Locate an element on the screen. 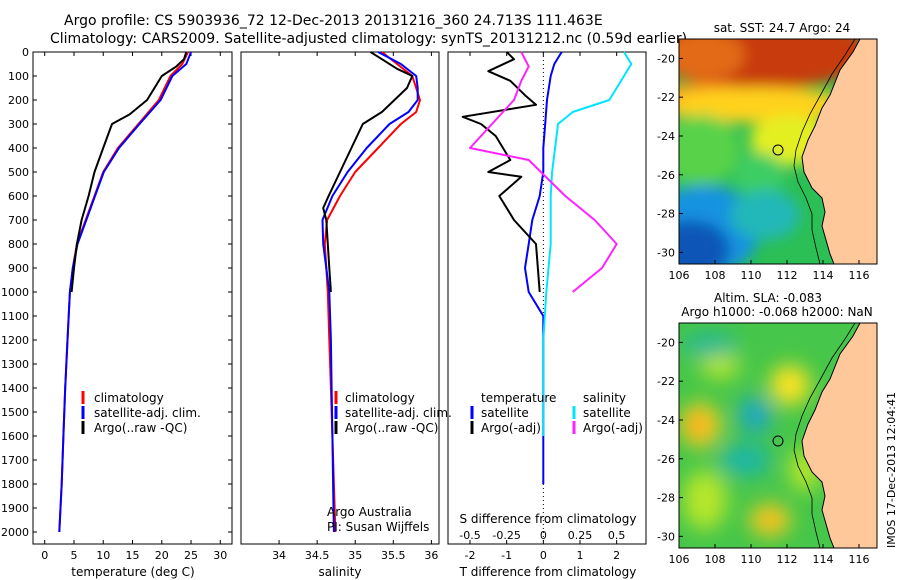  sla-map-title-1: Altim. SLA: -0.083 is located at coordinates (768, 298).